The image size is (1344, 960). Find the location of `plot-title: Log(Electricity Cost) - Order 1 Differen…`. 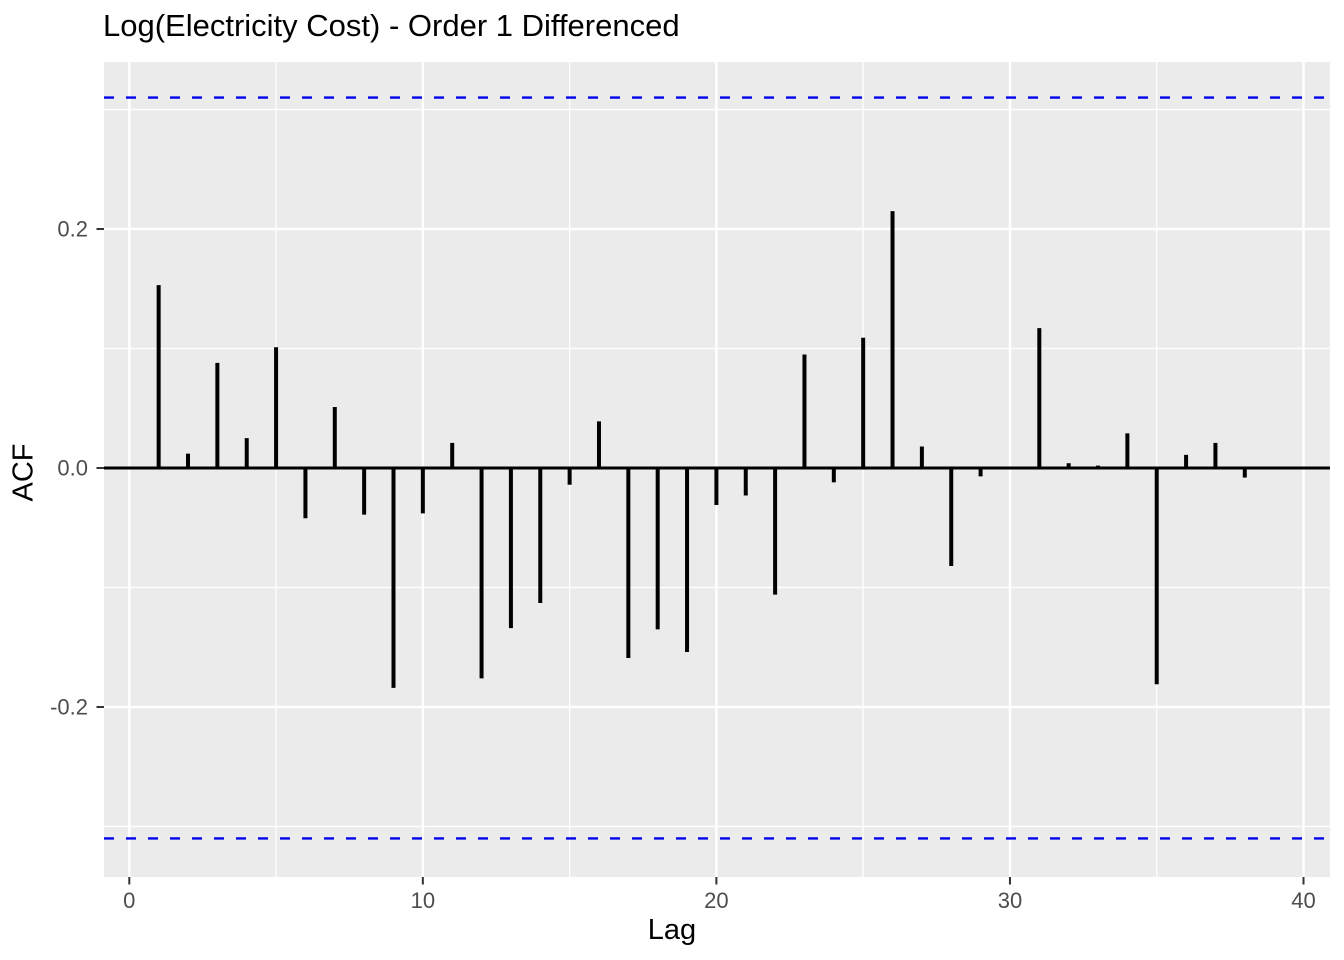

plot-title: Log(Electricity Cost) - Order 1 Differen… is located at coordinates (391, 25).